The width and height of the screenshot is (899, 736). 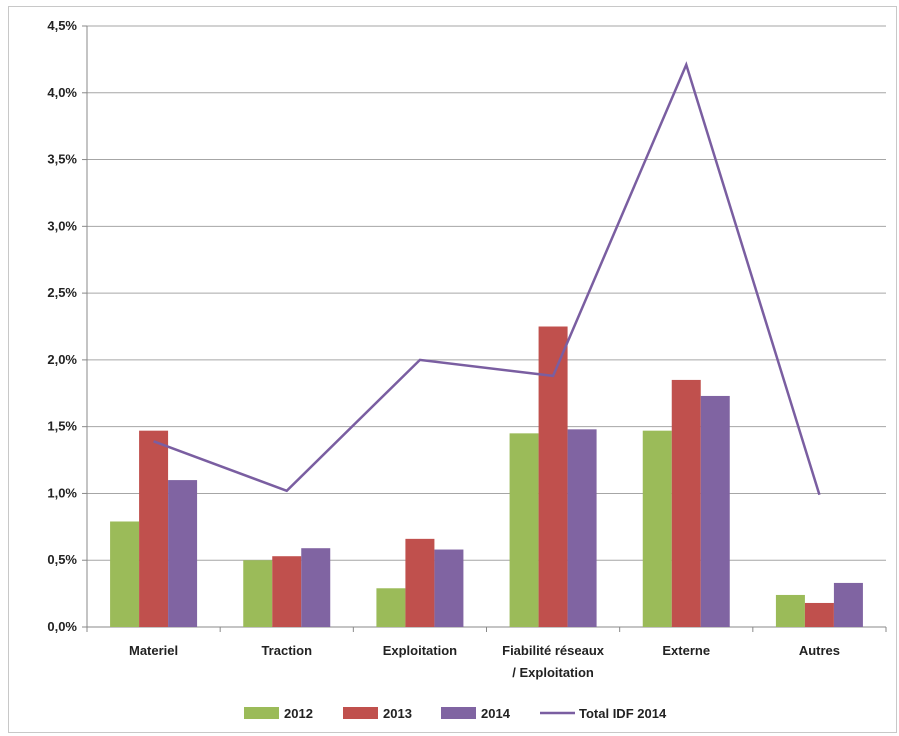 What do you see at coordinates (623, 713) in the screenshot?
I see `legend-label: Total IDF 2014` at bounding box center [623, 713].